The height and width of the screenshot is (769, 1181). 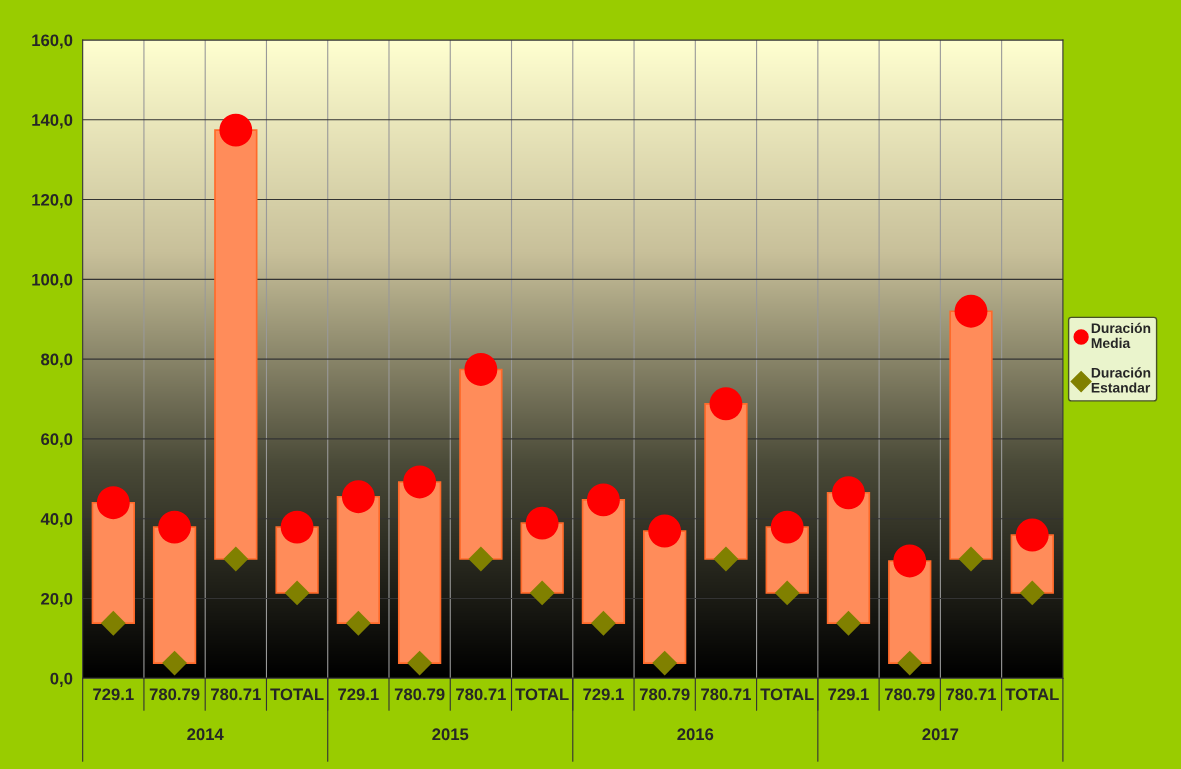 I want to click on y-tick-label: 40,0, so click(x=56, y=520).